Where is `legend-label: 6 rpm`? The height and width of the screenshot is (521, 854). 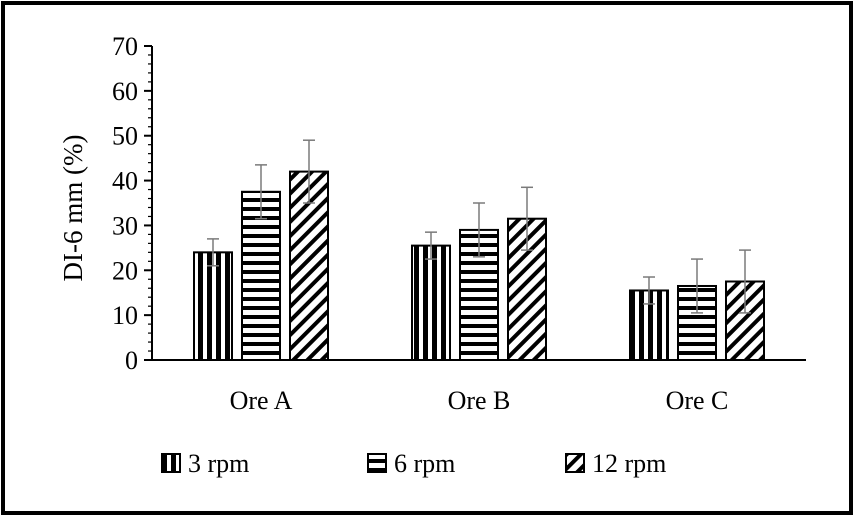
legend-label: 6 rpm is located at coordinates (424, 463).